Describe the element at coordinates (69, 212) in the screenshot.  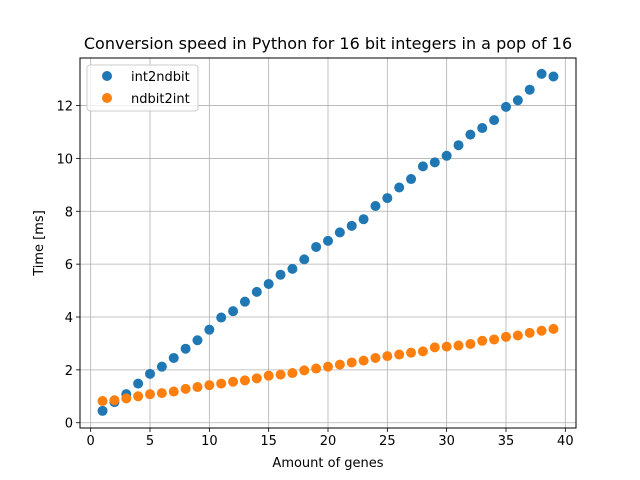
I see `y-tick-label: 8` at that location.